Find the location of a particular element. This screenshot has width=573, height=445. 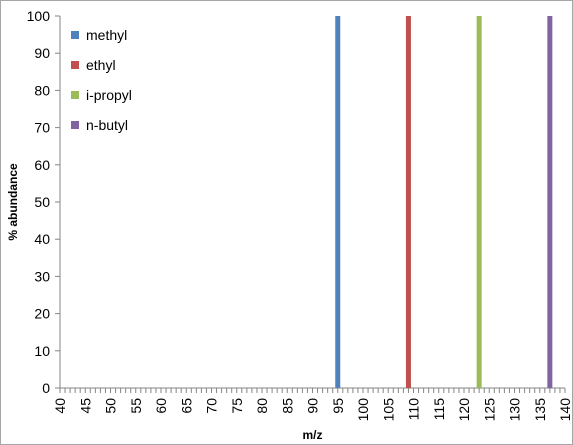

x-tick-label: 95 is located at coordinates (338, 406).